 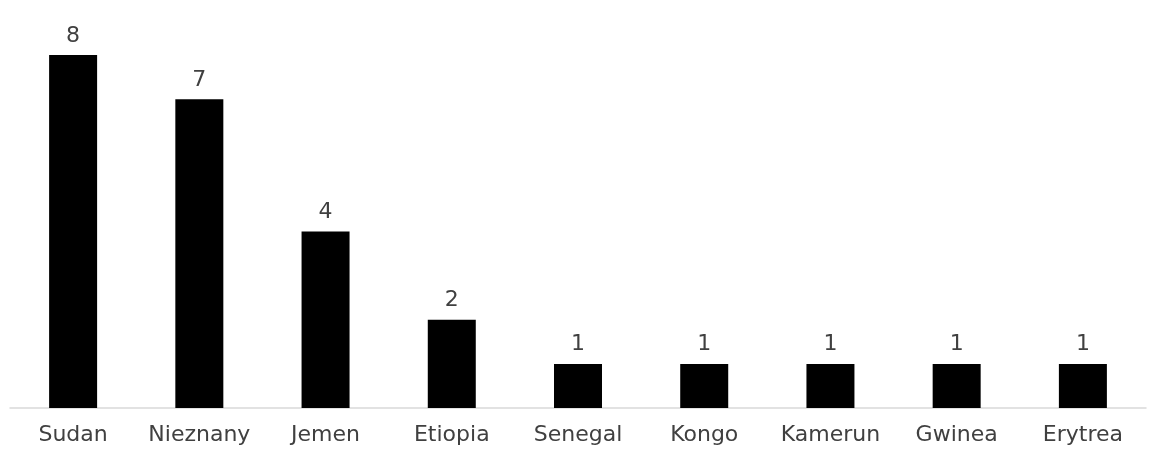 What do you see at coordinates (704, 433) in the screenshot?
I see `x-tick-label: Kongo` at bounding box center [704, 433].